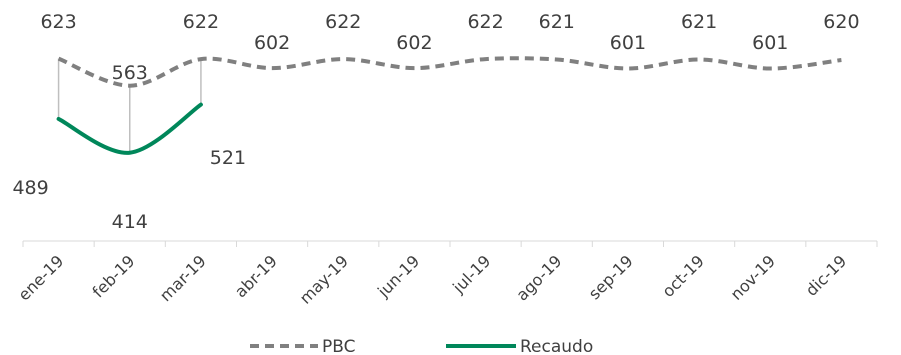  I want to click on x-tick-label: mar-19, so click(183, 278).